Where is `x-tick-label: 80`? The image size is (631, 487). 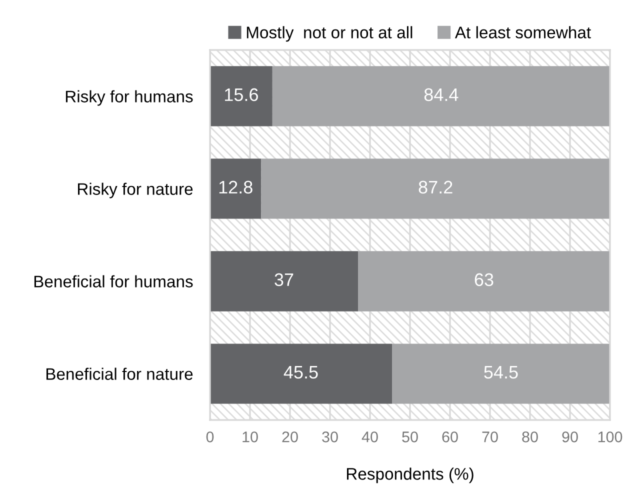
x-tick-label: 80 is located at coordinates (530, 437).